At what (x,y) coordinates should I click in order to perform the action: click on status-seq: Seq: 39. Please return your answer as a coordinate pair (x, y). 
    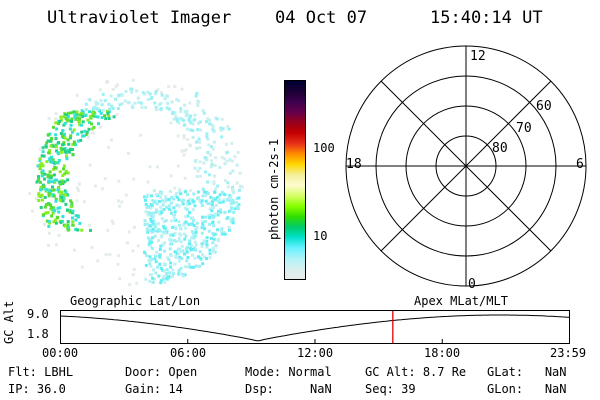
    Looking at the image, I should click on (390, 389).